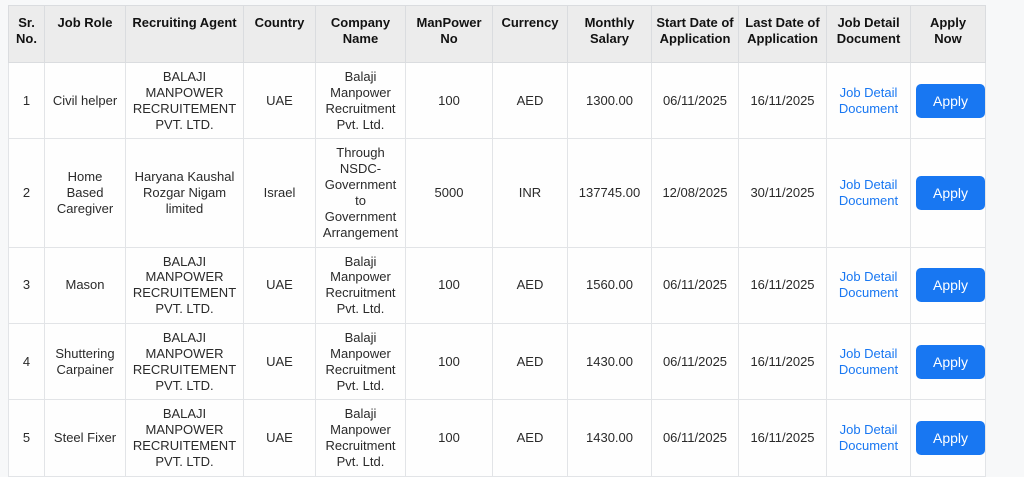  I want to click on cell-monthly-salary: 137745.00, so click(609, 193).